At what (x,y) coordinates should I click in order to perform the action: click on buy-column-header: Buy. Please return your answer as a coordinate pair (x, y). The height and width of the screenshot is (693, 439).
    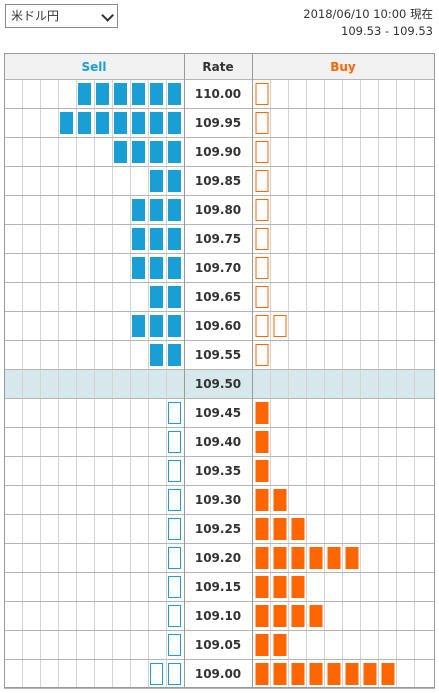
    Looking at the image, I should click on (343, 67).